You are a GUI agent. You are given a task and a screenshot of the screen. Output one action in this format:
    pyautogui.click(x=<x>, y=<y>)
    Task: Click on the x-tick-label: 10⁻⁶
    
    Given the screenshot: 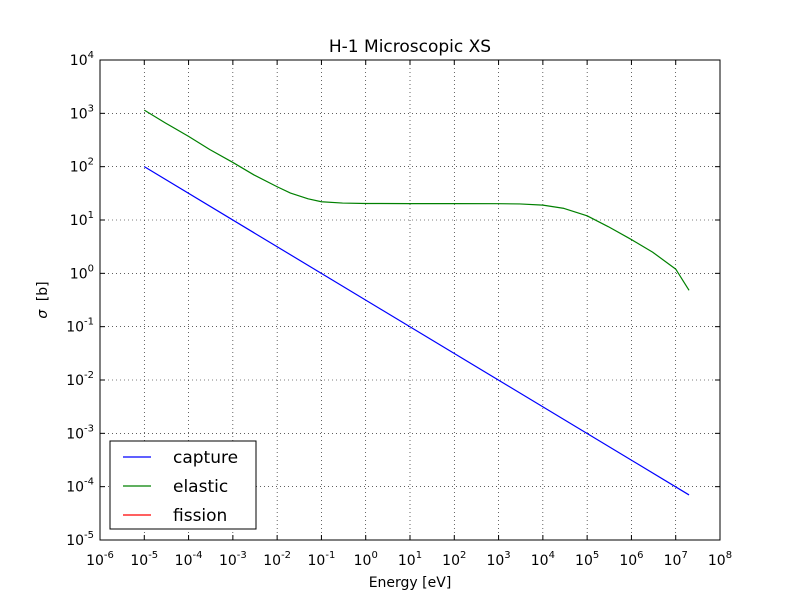 What is the action you would take?
    pyautogui.click(x=100, y=559)
    